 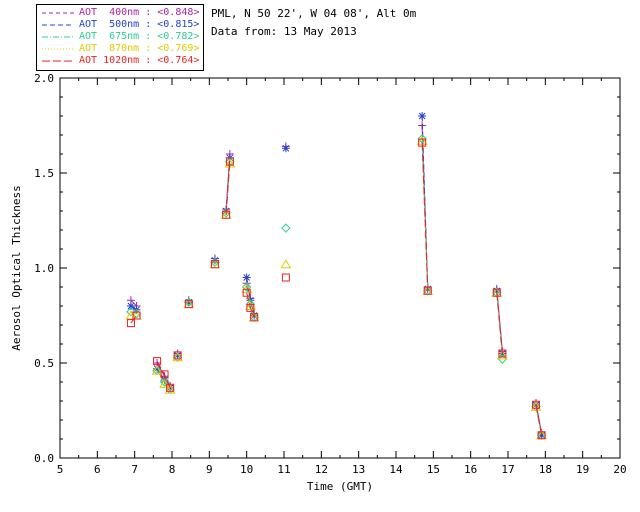 What do you see at coordinates (396, 469) in the screenshot?
I see `svg-text: 14` at bounding box center [396, 469].